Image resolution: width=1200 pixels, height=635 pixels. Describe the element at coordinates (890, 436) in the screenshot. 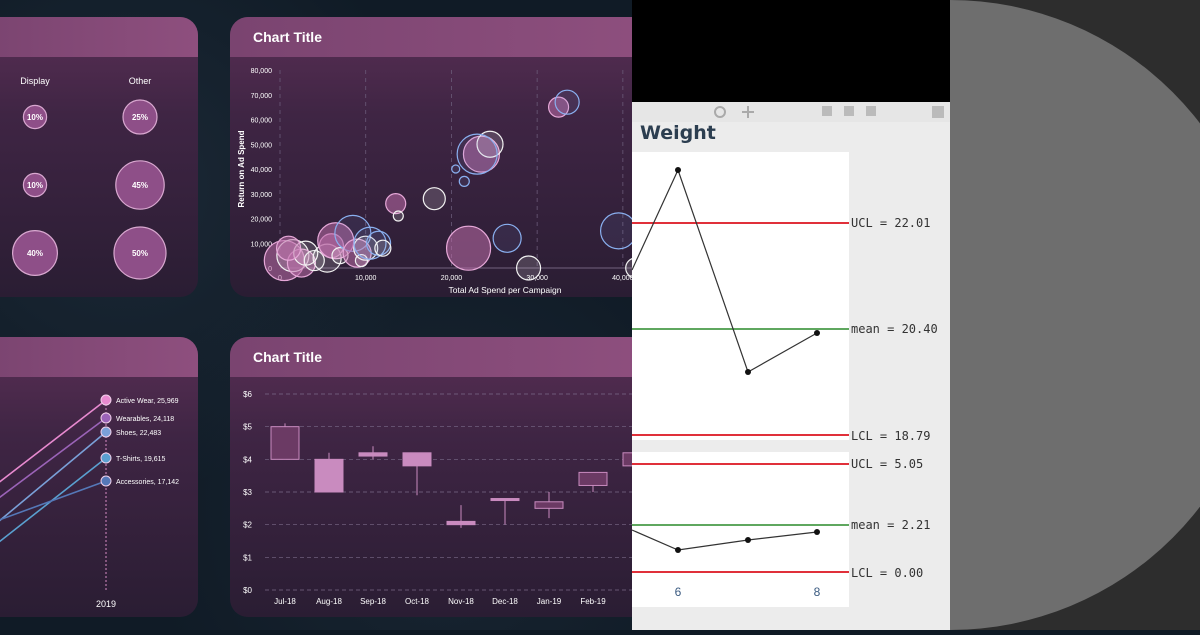

I see `lcl1-label: LCL = 18.79` at that location.